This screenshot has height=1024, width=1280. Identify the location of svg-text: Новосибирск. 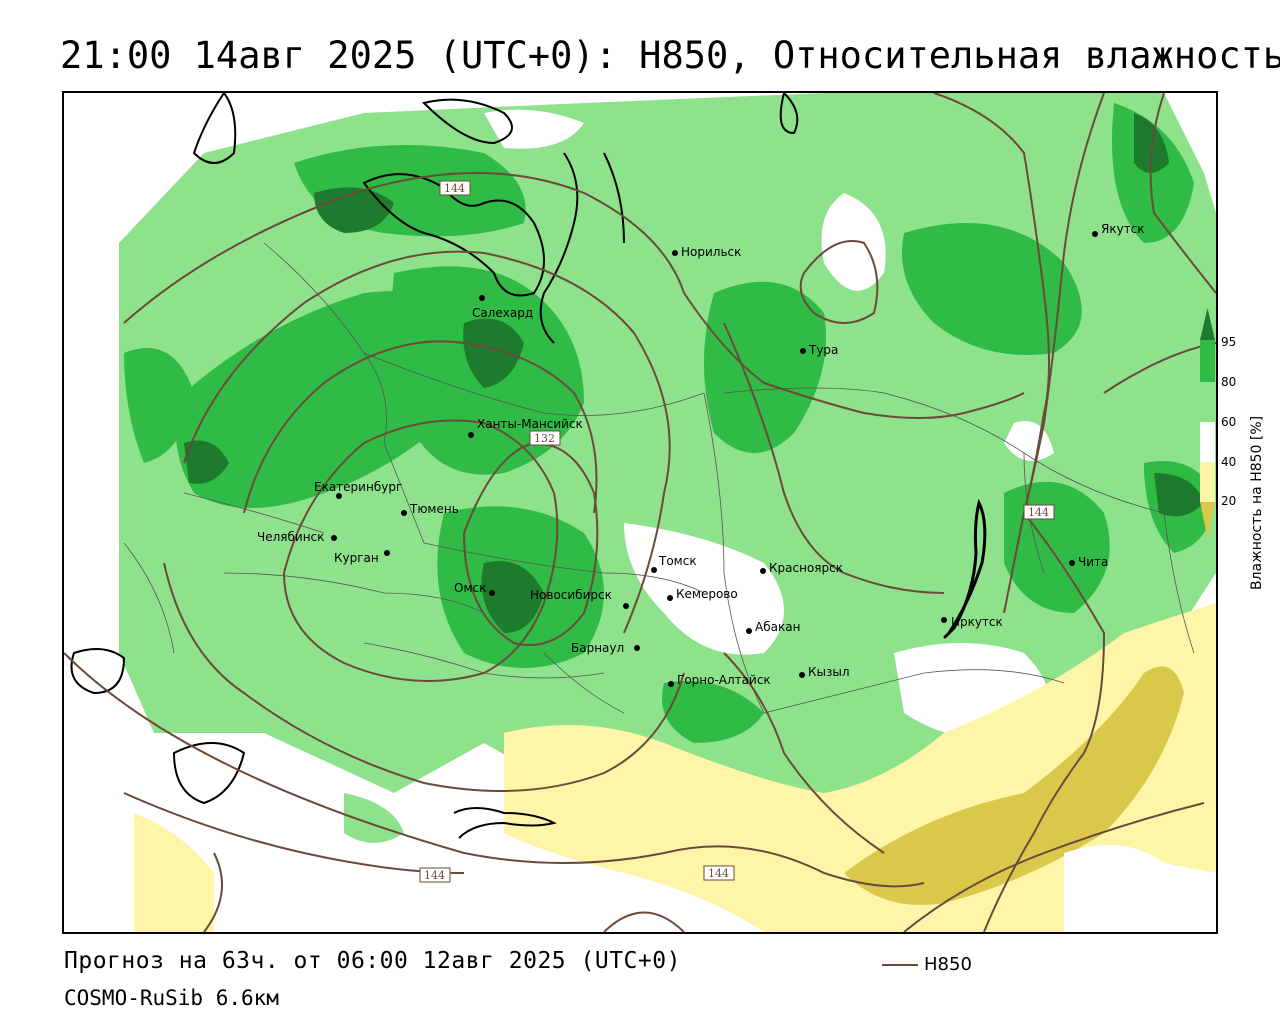
(571, 595).